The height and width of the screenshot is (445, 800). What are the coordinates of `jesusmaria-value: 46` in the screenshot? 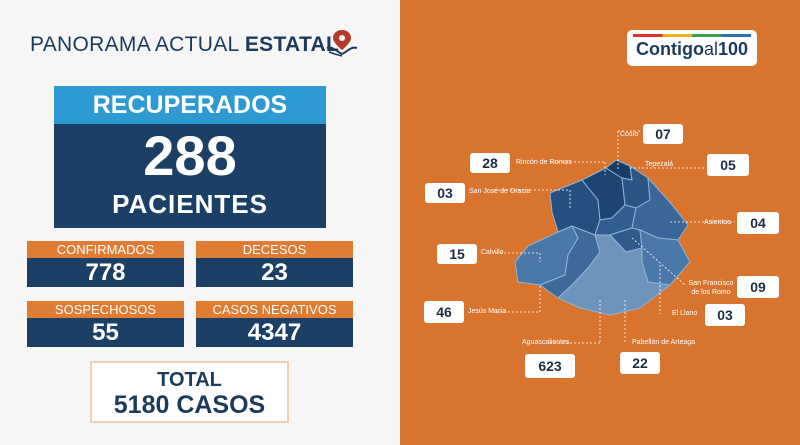 It's located at (444, 312).